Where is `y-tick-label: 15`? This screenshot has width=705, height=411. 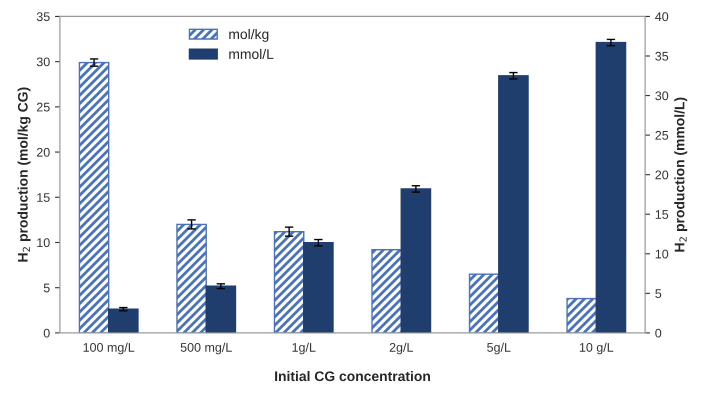
y-tick-label: 15 is located at coordinates (43, 197).